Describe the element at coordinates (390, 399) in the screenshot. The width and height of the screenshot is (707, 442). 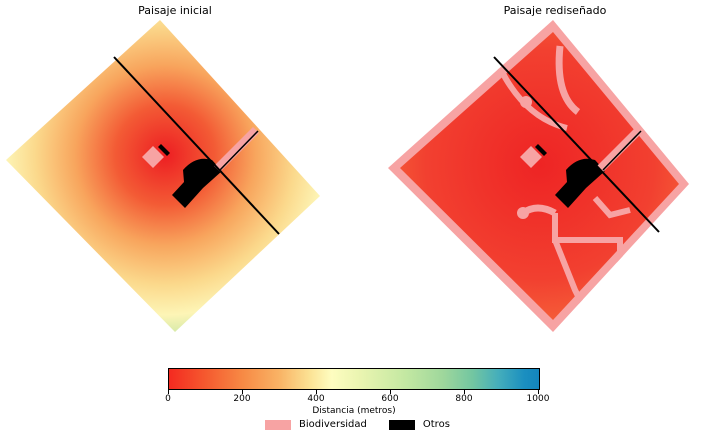
I see `colorbar-tick-label: 600` at that location.